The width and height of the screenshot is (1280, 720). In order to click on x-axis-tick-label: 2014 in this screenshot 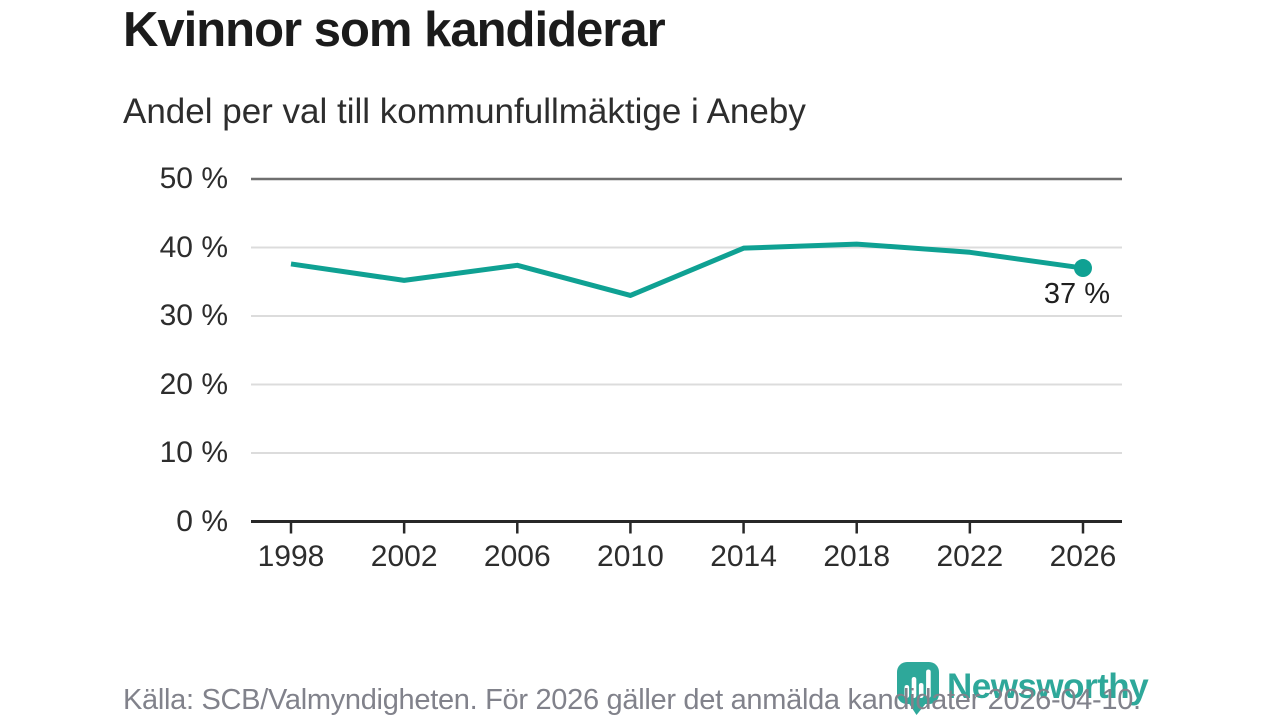, I will do `click(743, 556)`.